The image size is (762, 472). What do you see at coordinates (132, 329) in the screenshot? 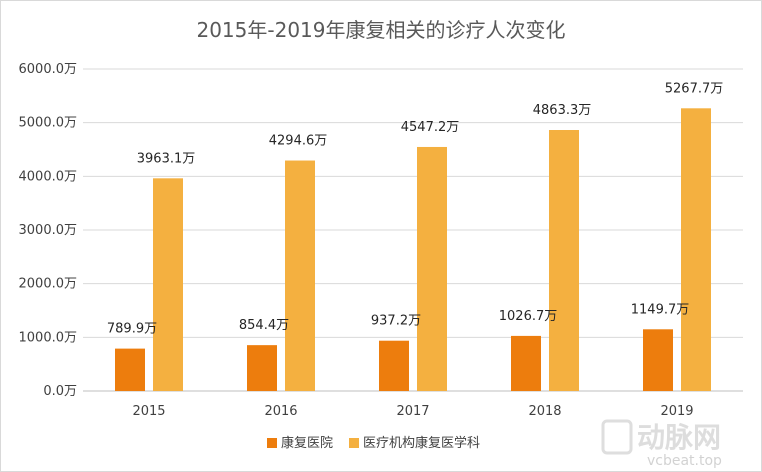
I see `data-label: 789.9万` at bounding box center [132, 329].